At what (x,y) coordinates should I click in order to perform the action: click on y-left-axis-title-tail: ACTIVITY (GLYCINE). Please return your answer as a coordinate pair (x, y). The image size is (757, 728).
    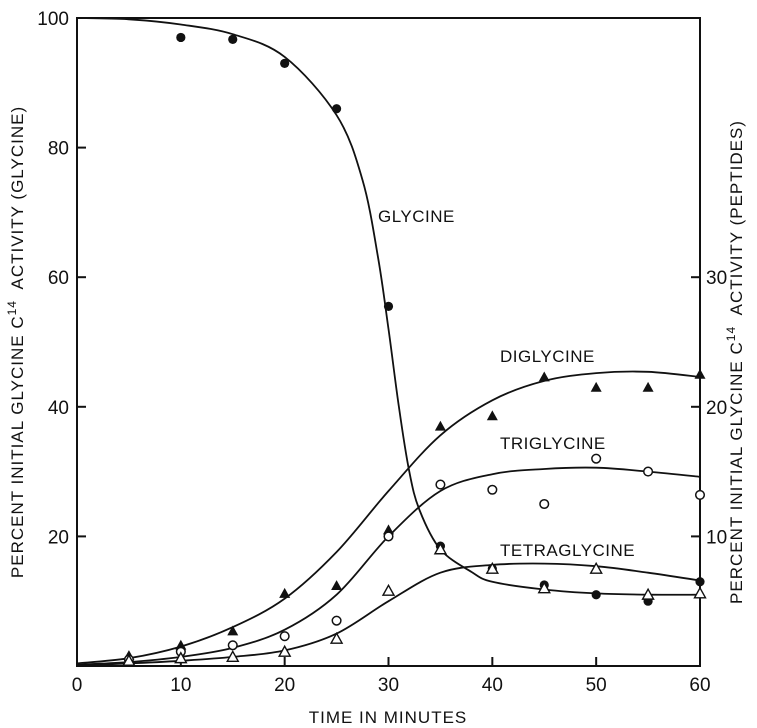
    Looking at the image, I should click on (17, 198).